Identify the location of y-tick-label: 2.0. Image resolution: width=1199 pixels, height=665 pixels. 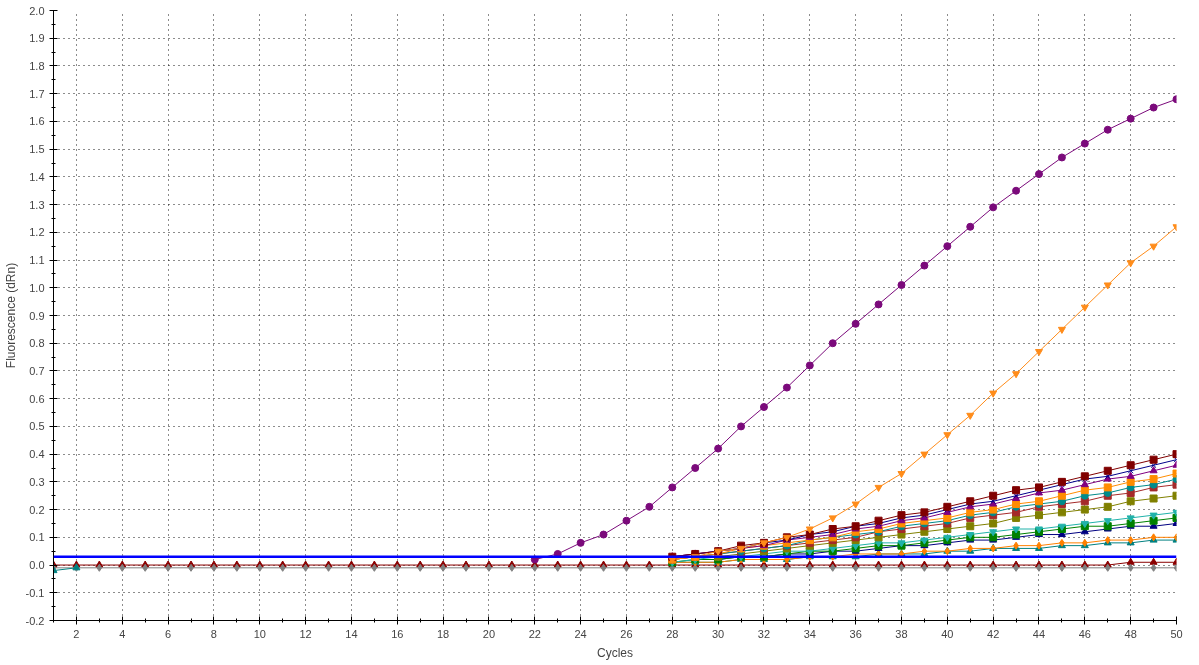
(37, 10).